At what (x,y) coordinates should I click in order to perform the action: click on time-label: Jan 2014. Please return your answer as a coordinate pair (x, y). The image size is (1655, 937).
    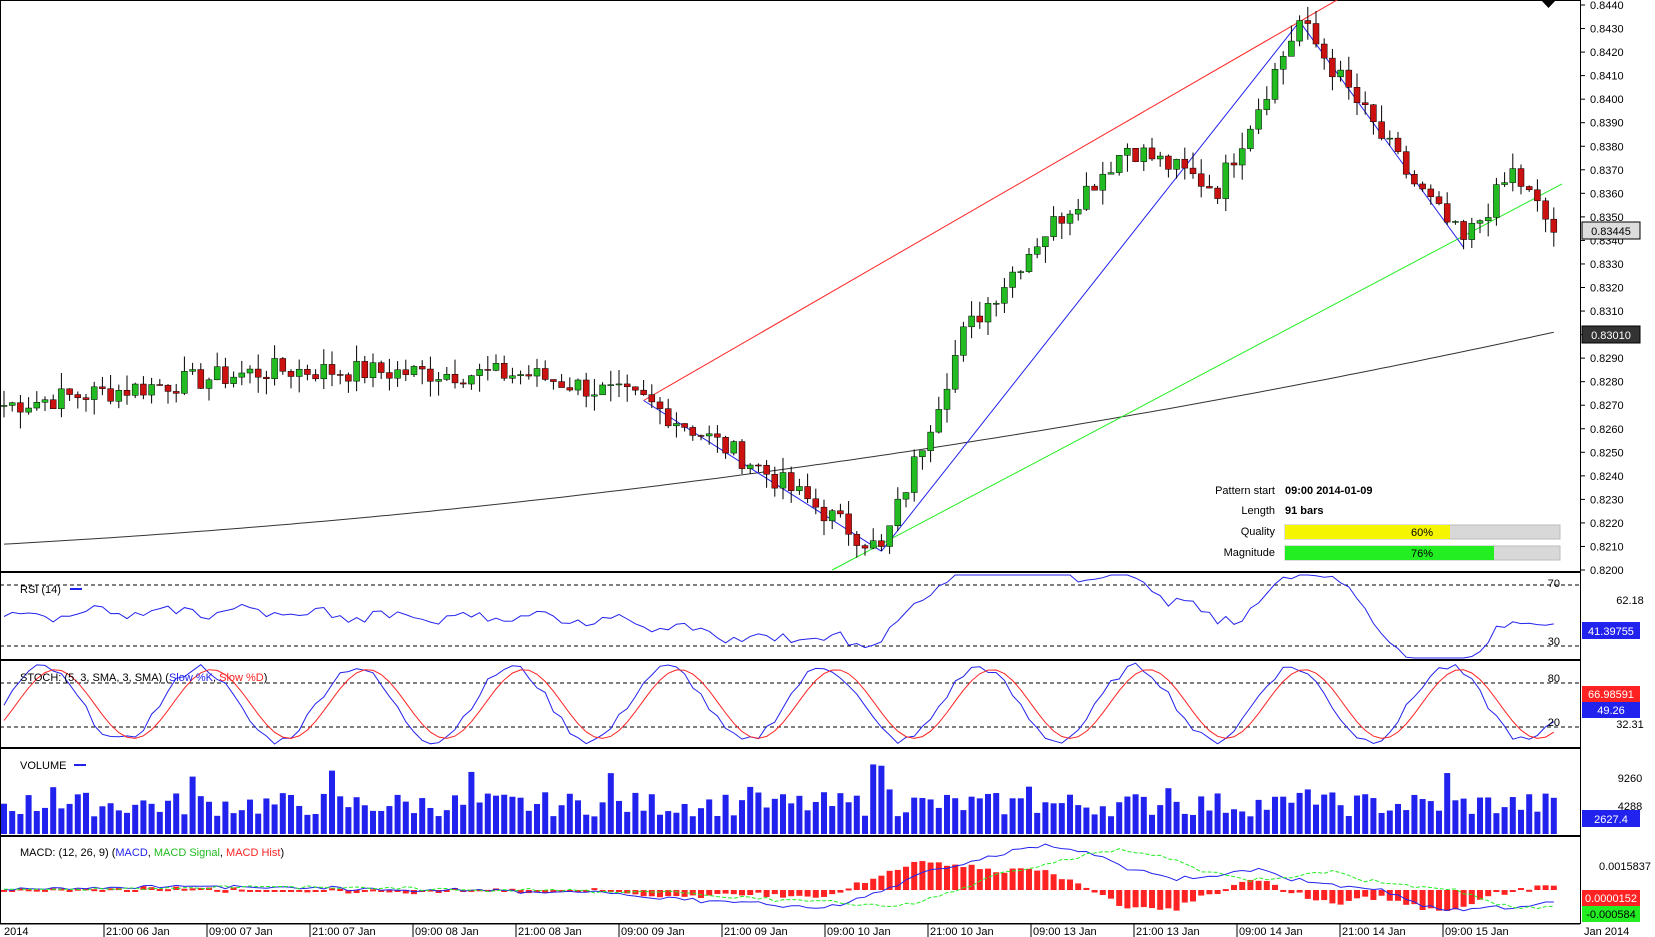
    Looking at the image, I should click on (1606, 931).